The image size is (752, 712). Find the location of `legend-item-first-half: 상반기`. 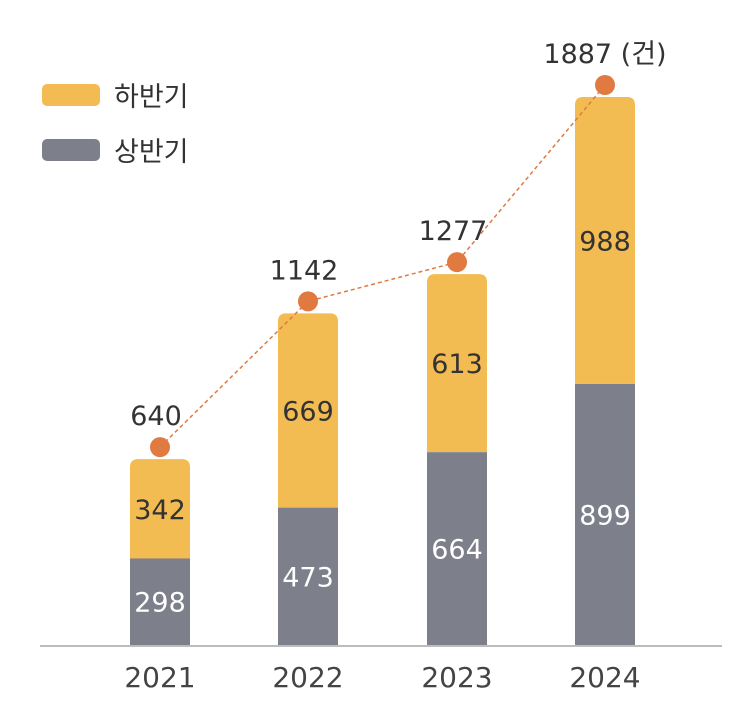

legend-item-first-half: 상반기 is located at coordinates (115, 149).